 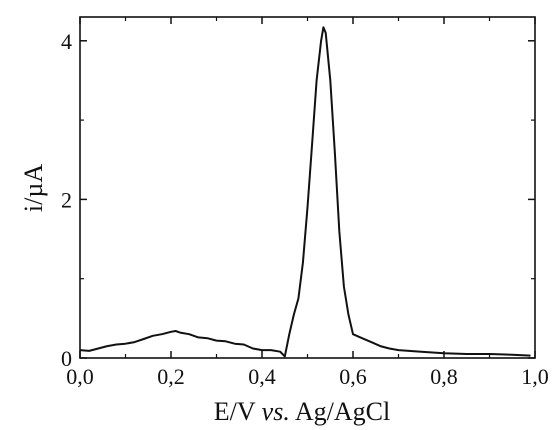 I want to click on x-tick-label: 1,0, so click(x=535, y=376).